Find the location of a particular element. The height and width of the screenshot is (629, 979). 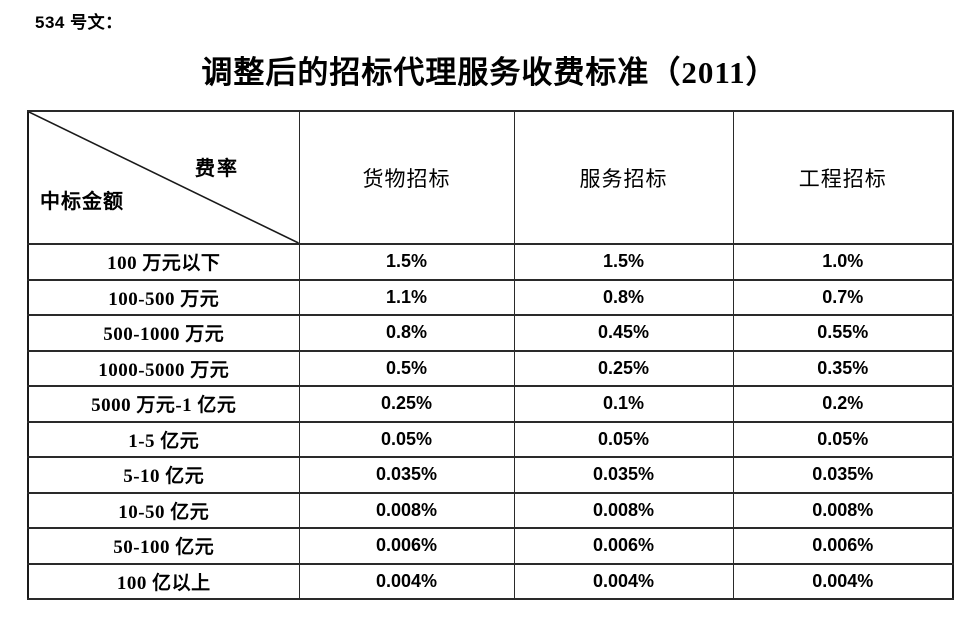

row-label-amount-range: 1-5 亿元 is located at coordinates (163, 439).